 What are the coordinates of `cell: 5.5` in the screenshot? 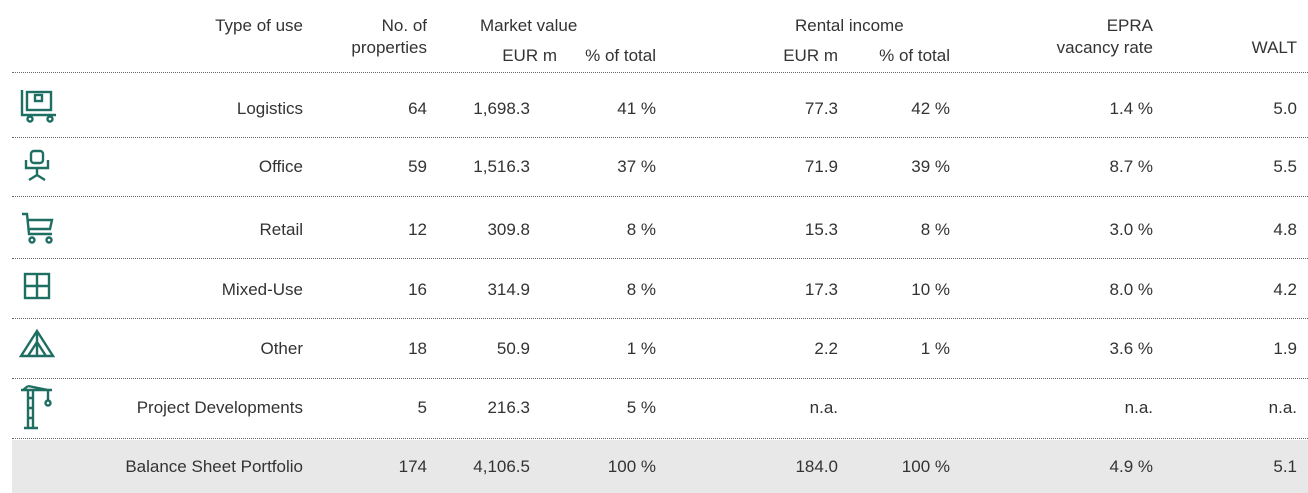 It's located at (1285, 166).